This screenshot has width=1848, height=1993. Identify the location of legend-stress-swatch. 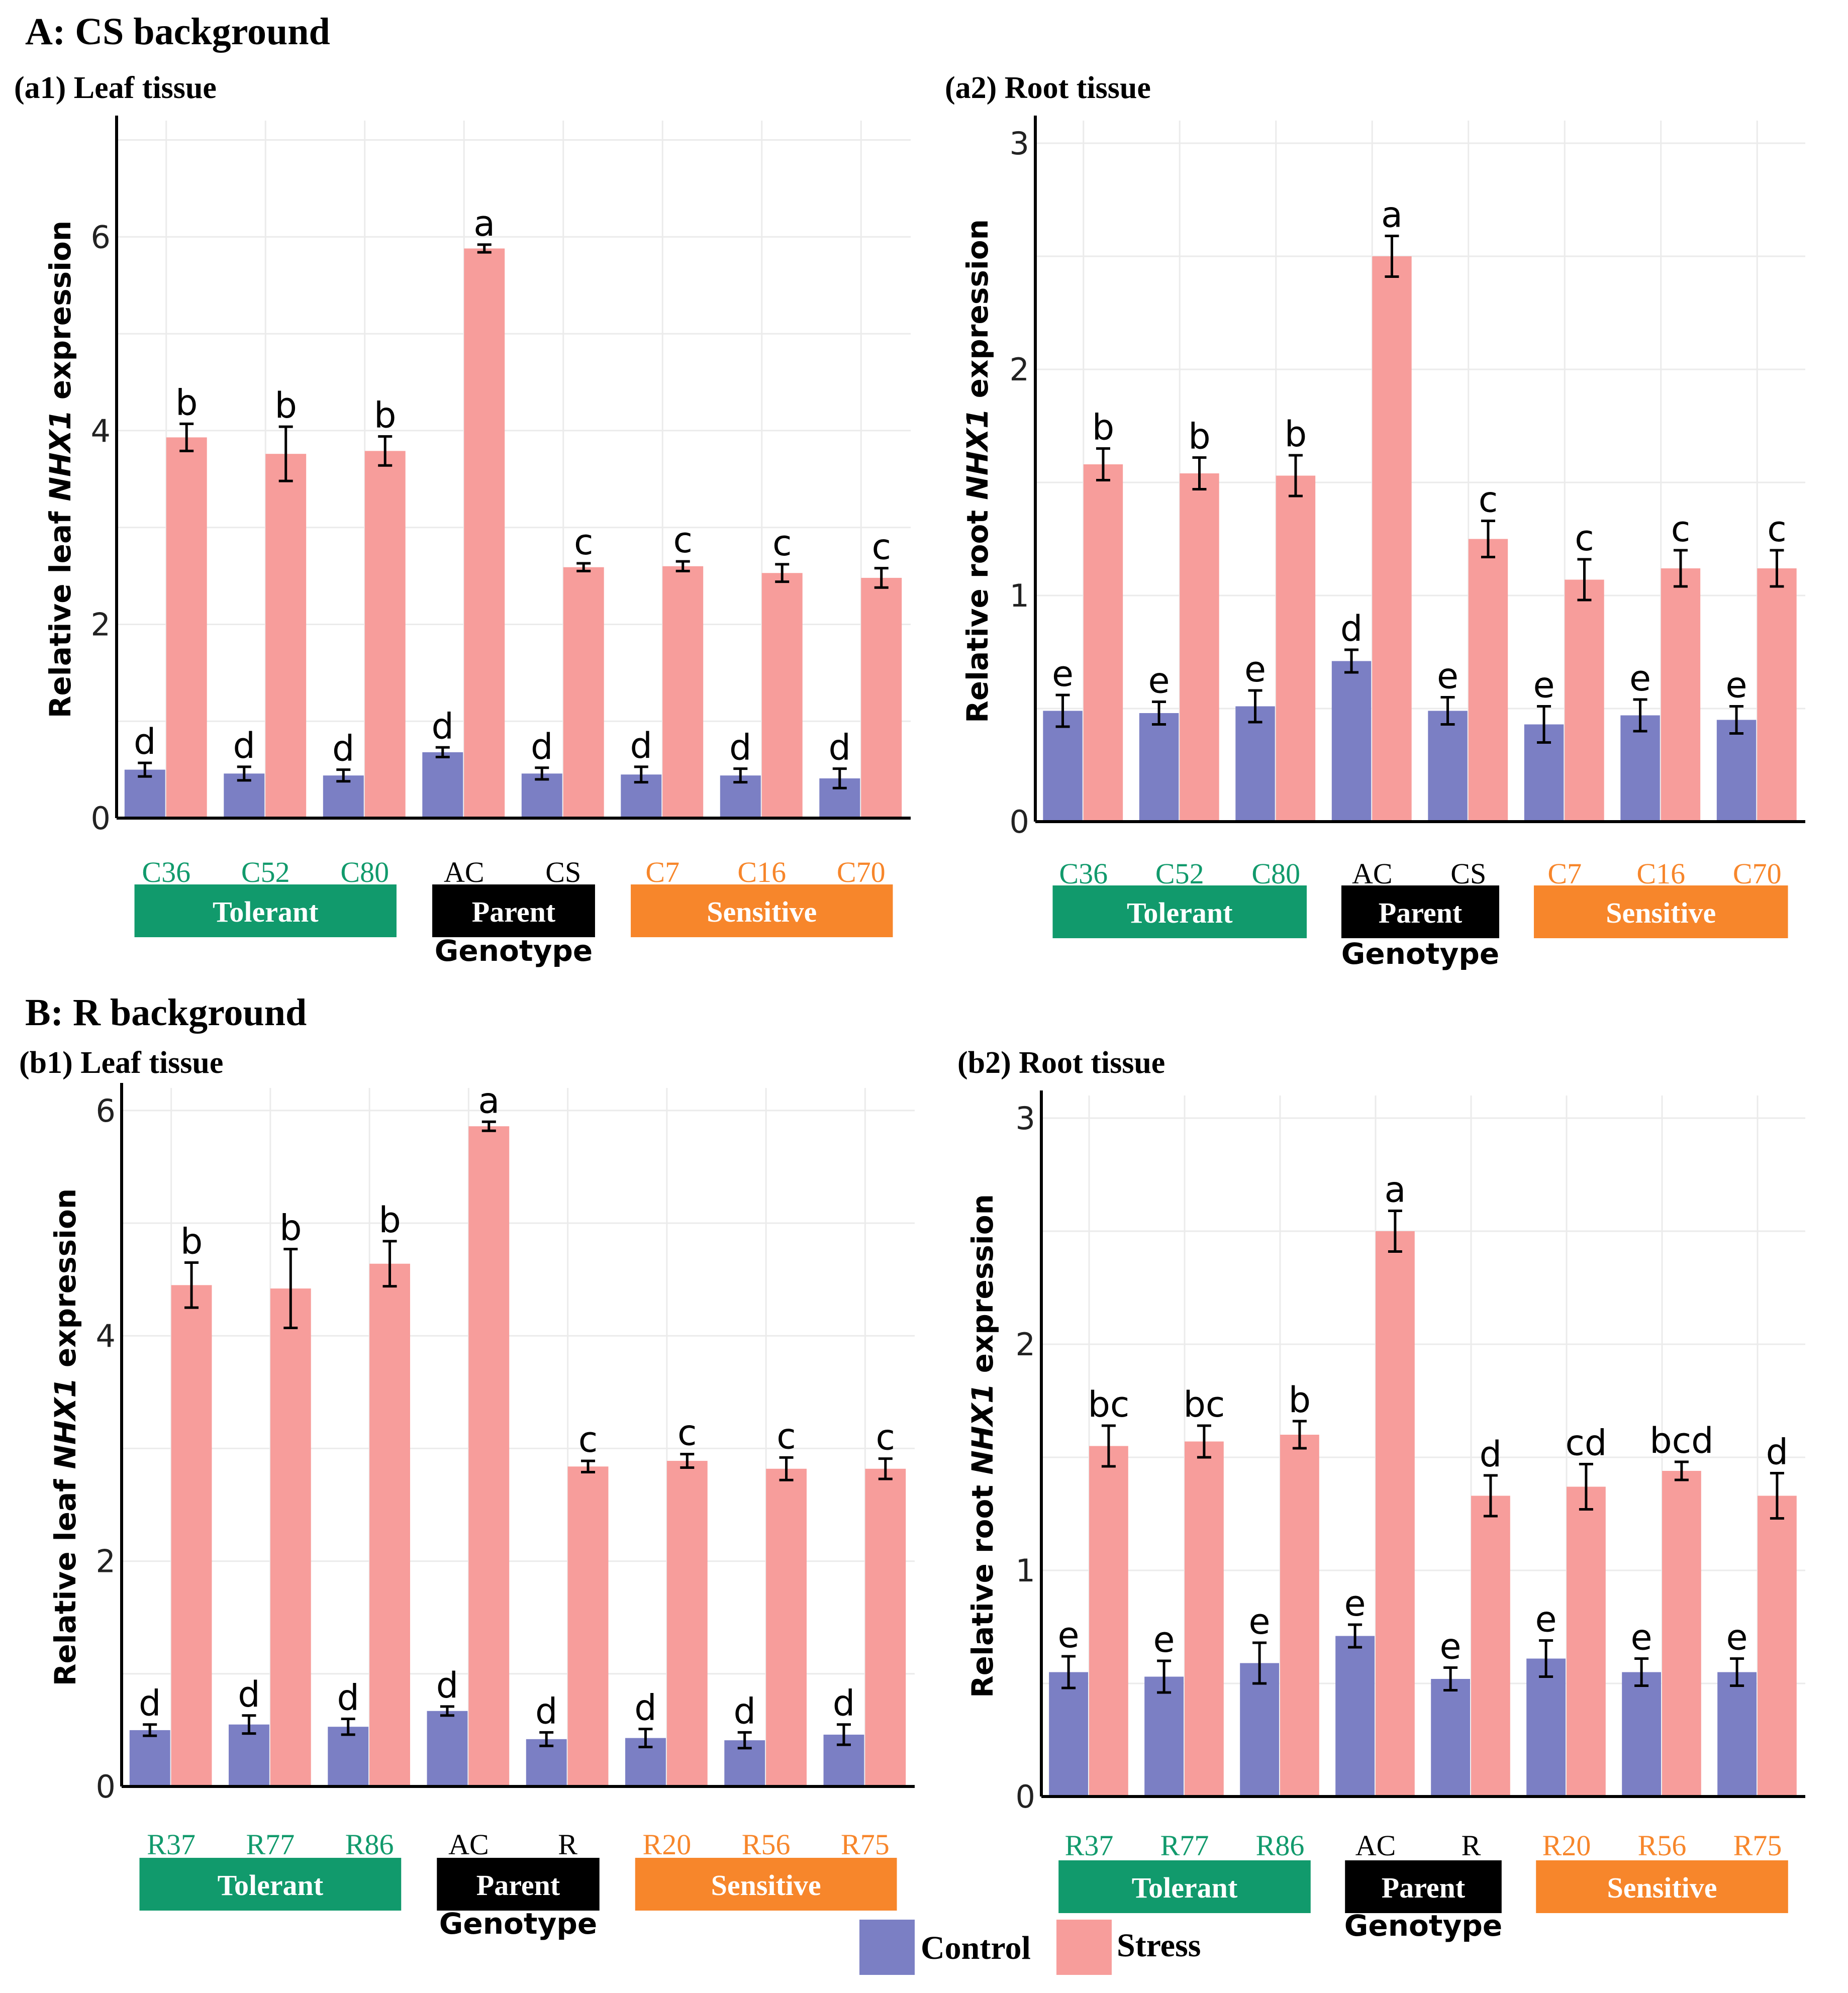
(1084, 1947).